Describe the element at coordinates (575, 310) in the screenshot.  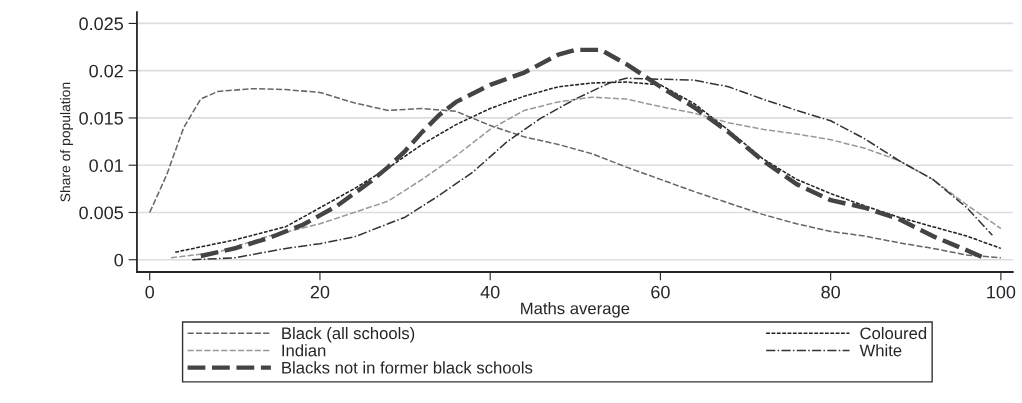
I see `x-axis-title: Maths average` at that location.